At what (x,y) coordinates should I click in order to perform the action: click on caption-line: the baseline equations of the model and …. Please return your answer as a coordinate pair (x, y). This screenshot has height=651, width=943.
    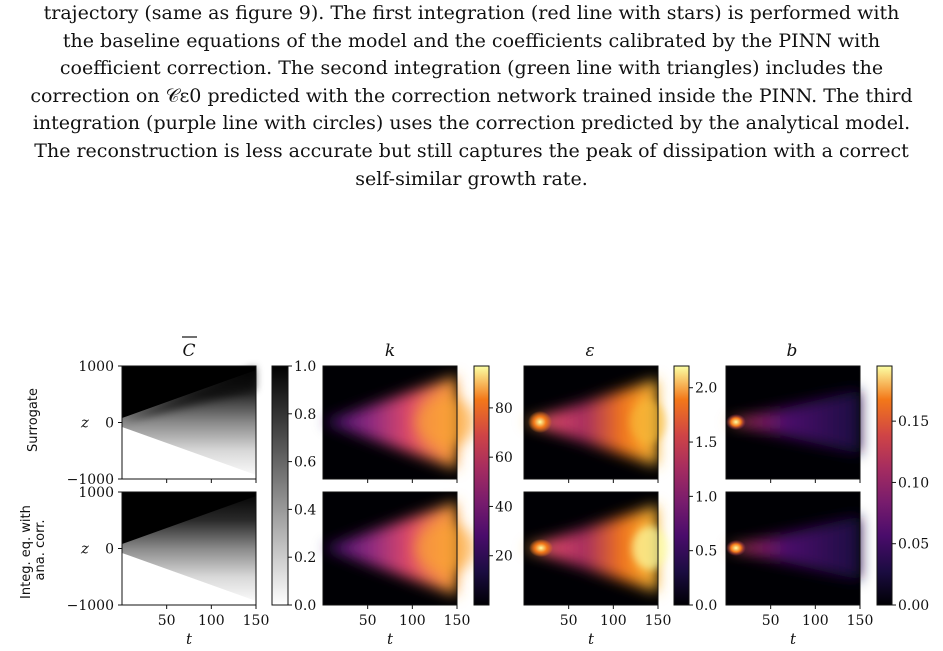
    Looking at the image, I should click on (471, 40).